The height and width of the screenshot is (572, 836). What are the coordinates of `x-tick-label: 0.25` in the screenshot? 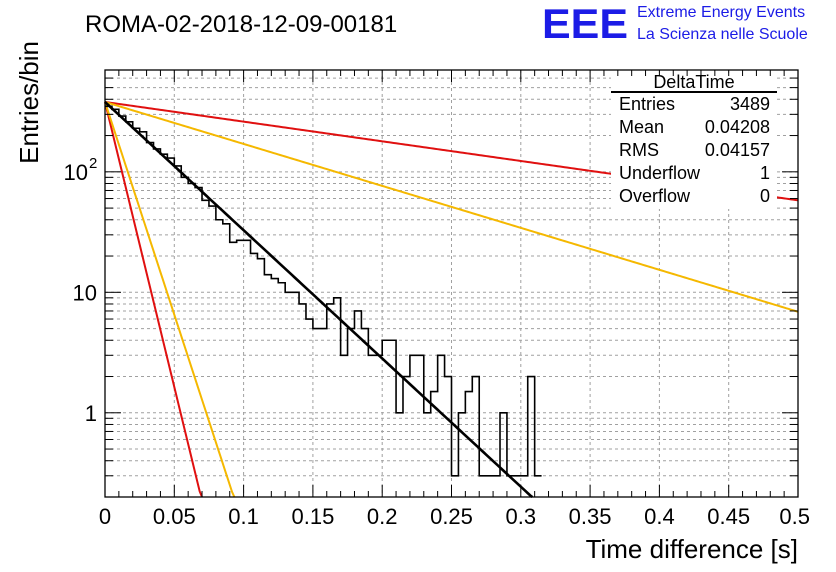 It's located at (451, 516).